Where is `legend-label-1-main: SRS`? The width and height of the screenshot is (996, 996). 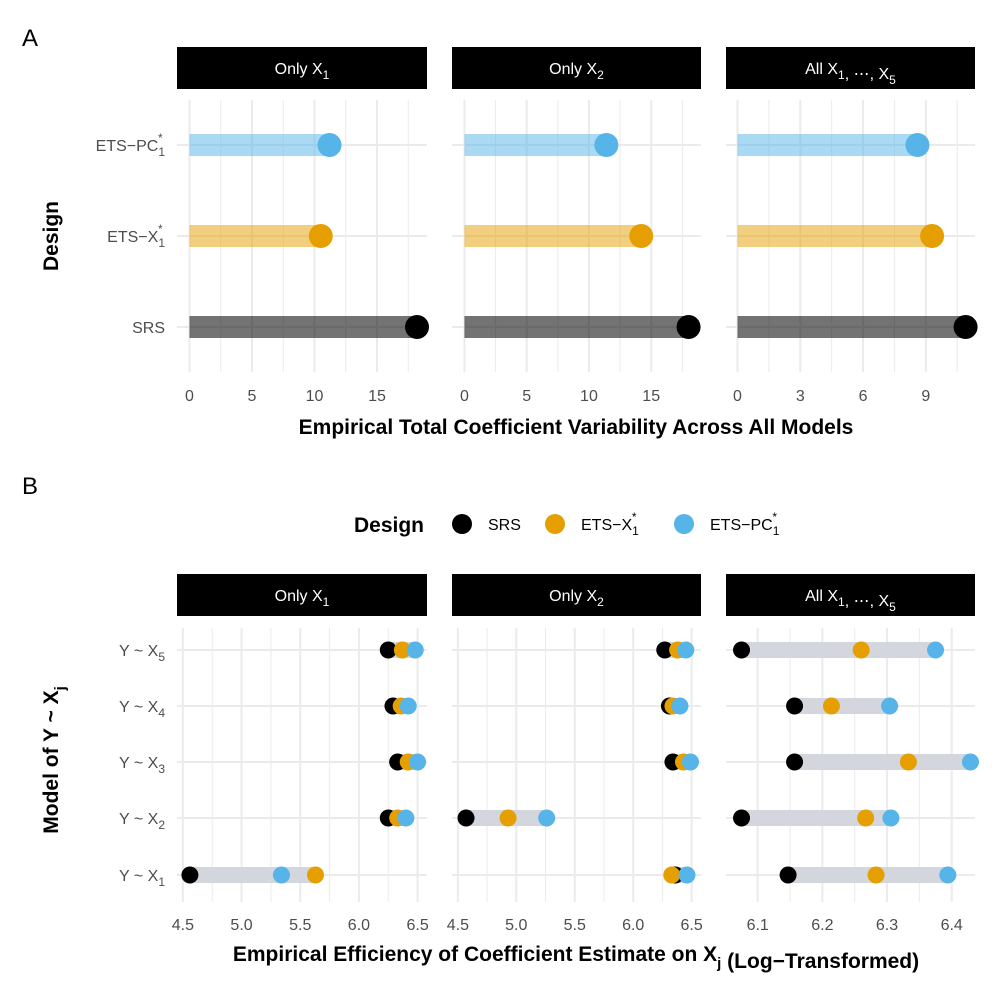
legend-label-1-main: SRS is located at coordinates (504, 525).